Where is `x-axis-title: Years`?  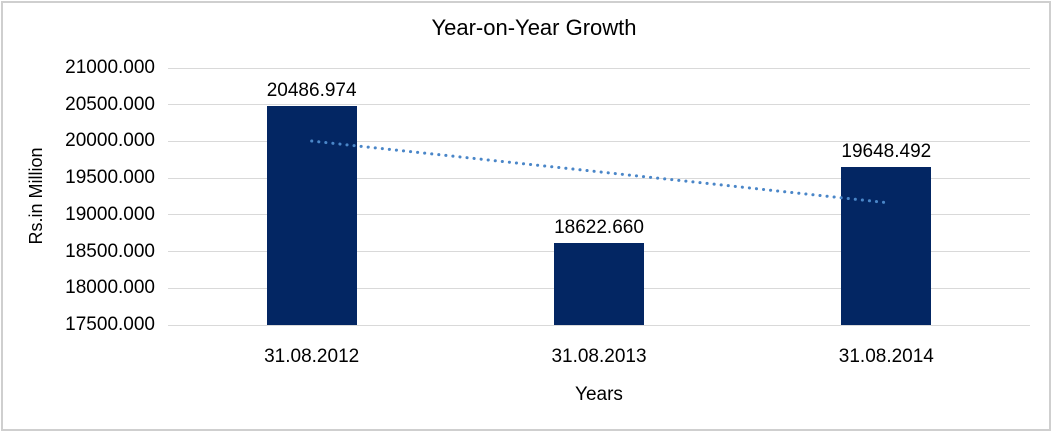 x-axis-title: Years is located at coordinates (599, 394).